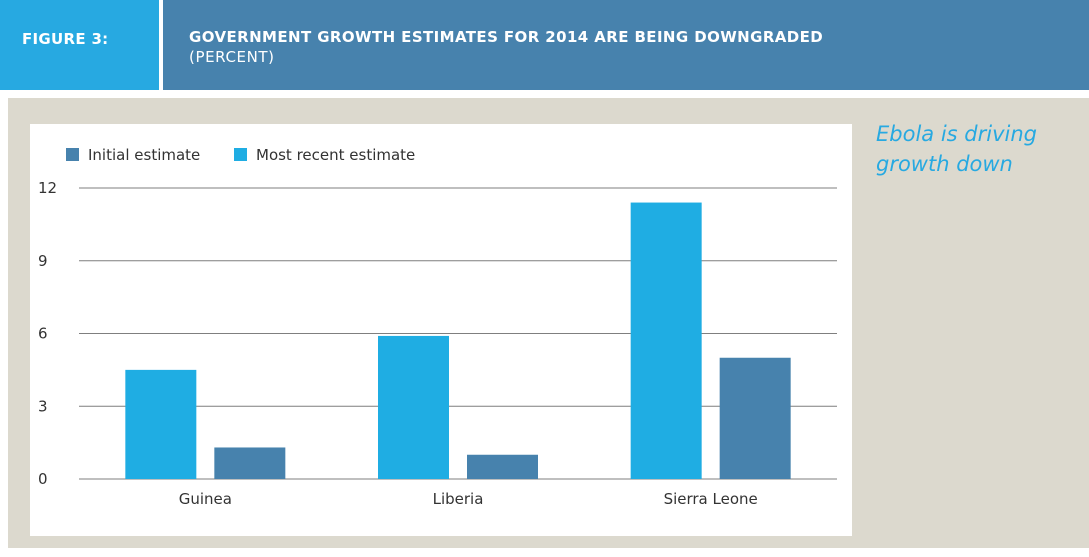  Describe the element at coordinates (43, 479) in the screenshot. I see `y-tick-label: 0` at that location.